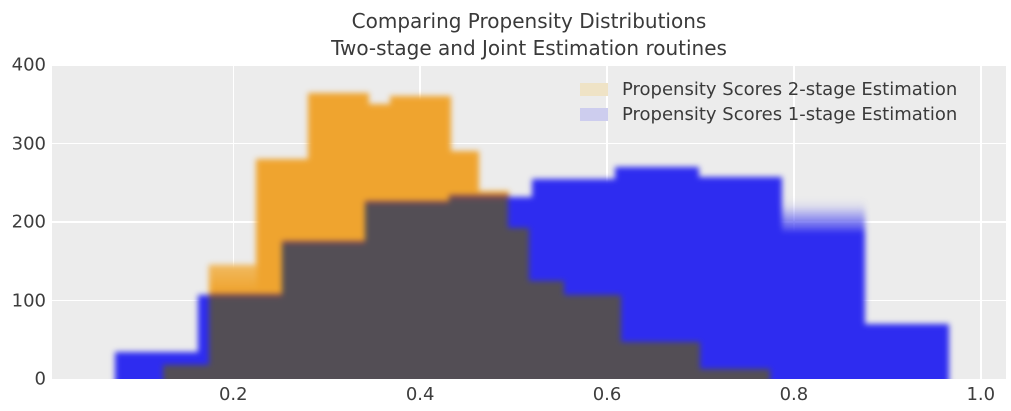 The image size is (1011, 411). I want to click on y-tick-label: 0, so click(40, 379).